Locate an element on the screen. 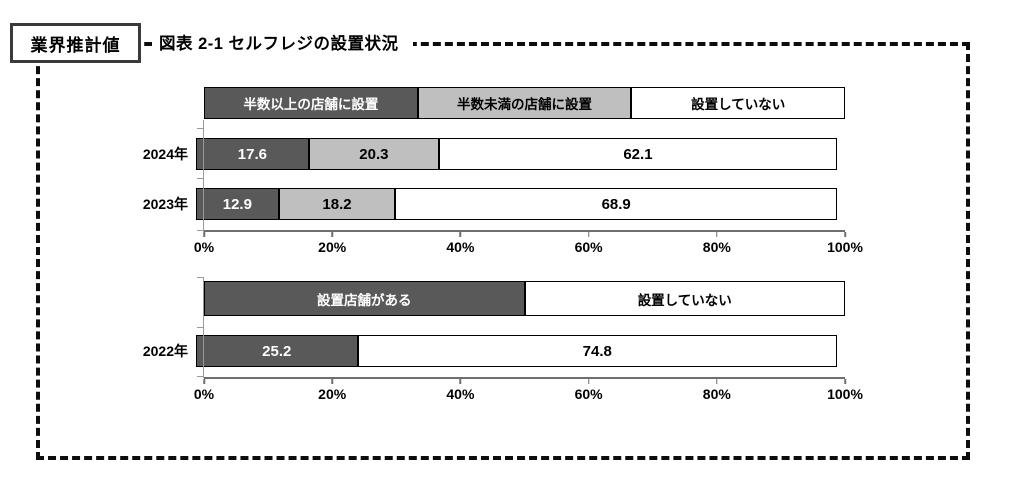  category-label: 2023年 is located at coordinates (165, 204).